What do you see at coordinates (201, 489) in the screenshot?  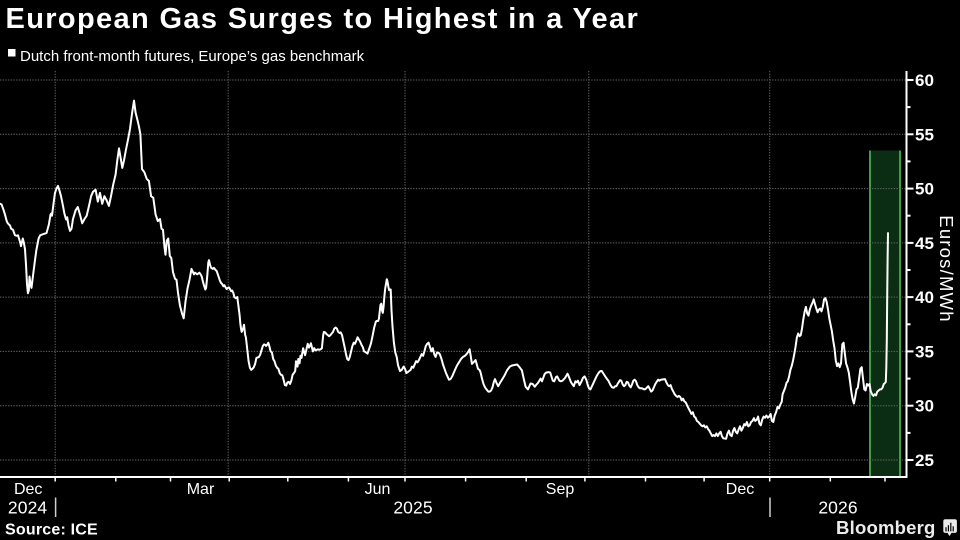 I see `svg-text: Mar` at bounding box center [201, 489].